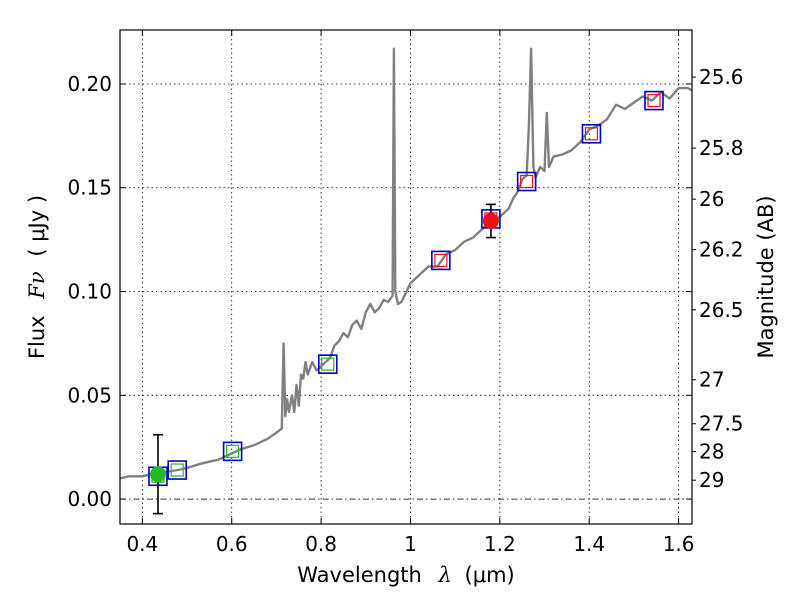 The image size is (800, 600). What do you see at coordinates (321, 544) in the screenshot?
I see `x-tick-label-2: 0.8` at bounding box center [321, 544].